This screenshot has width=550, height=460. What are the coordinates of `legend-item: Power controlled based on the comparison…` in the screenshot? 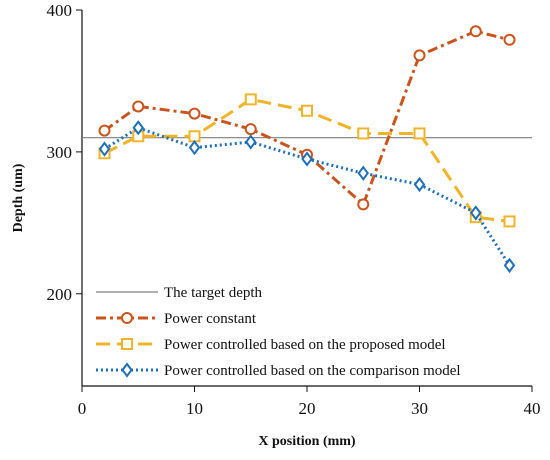 It's located at (278, 370).